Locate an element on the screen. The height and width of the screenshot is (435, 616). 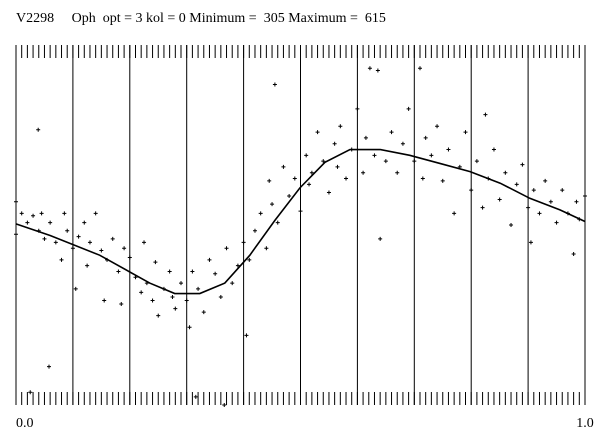
x-tick-label: 1.0 is located at coordinates (585, 423).